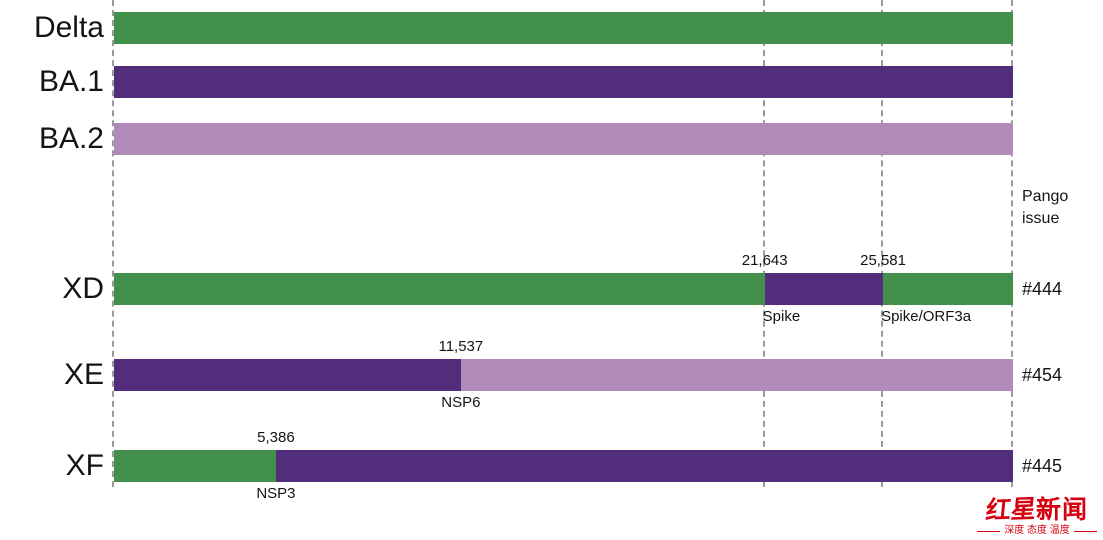 The height and width of the screenshot is (540, 1103). I want to click on breakpoint-gene-label: NSP6, so click(461, 402).